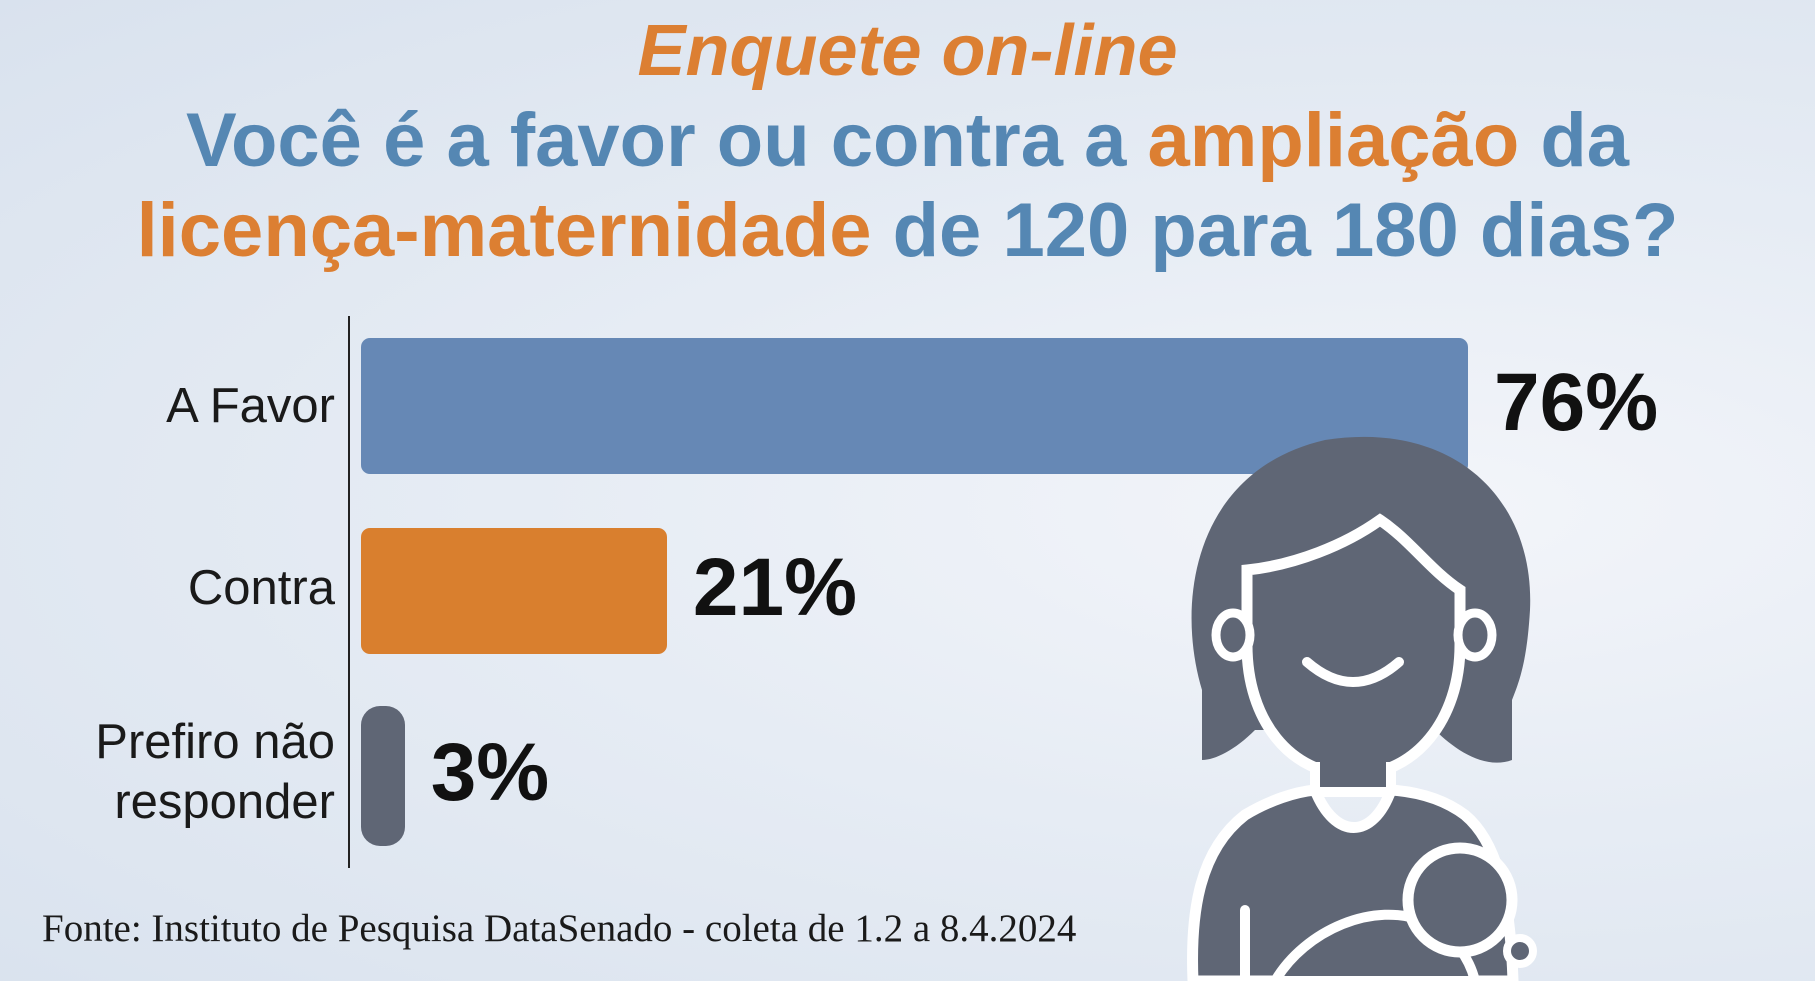 This screenshot has height=981, width=1815. What do you see at coordinates (215, 742) in the screenshot?
I see `category-label-line: Prefiro não` at bounding box center [215, 742].